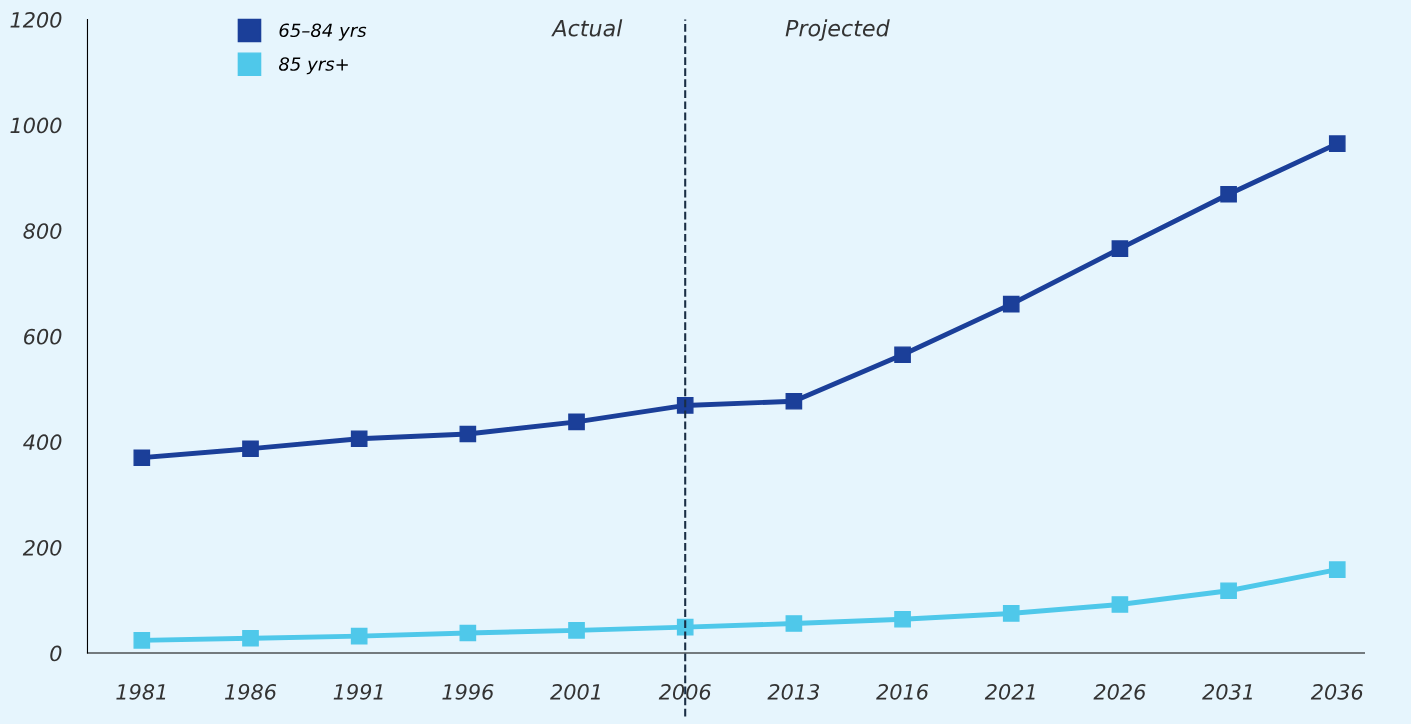 The width and height of the screenshot is (1411, 724). I want to click on y-tick-label: 200, so click(42, 547).